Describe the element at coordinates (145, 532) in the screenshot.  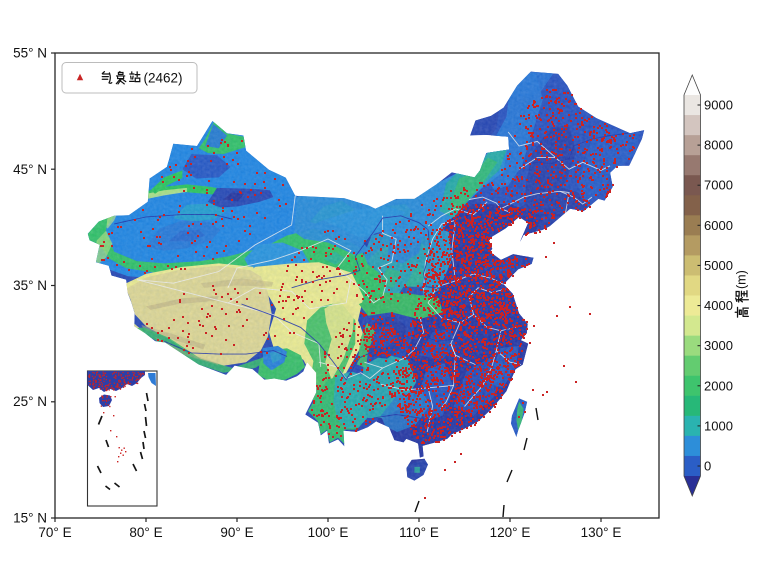
I see `svg-text: 80° E` at that location.